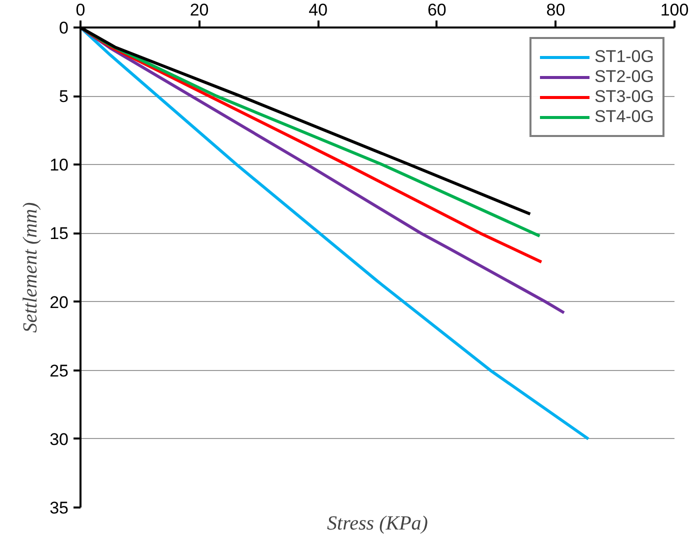 Image resolution: width=694 pixels, height=557 pixels. Describe the element at coordinates (624, 117) in the screenshot. I see `legend-label: ST4-0G` at that location.